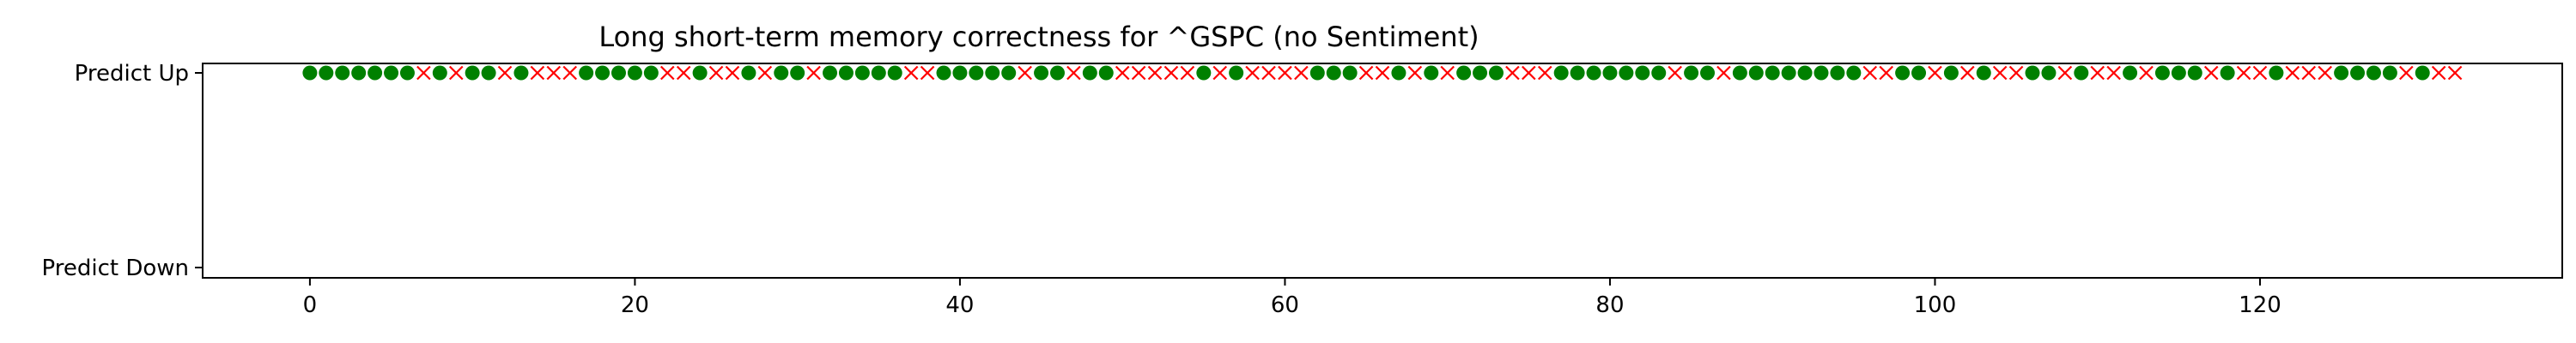  Describe the element at coordinates (1936, 305) in the screenshot. I see `x-tick-label-100: 100` at that location.